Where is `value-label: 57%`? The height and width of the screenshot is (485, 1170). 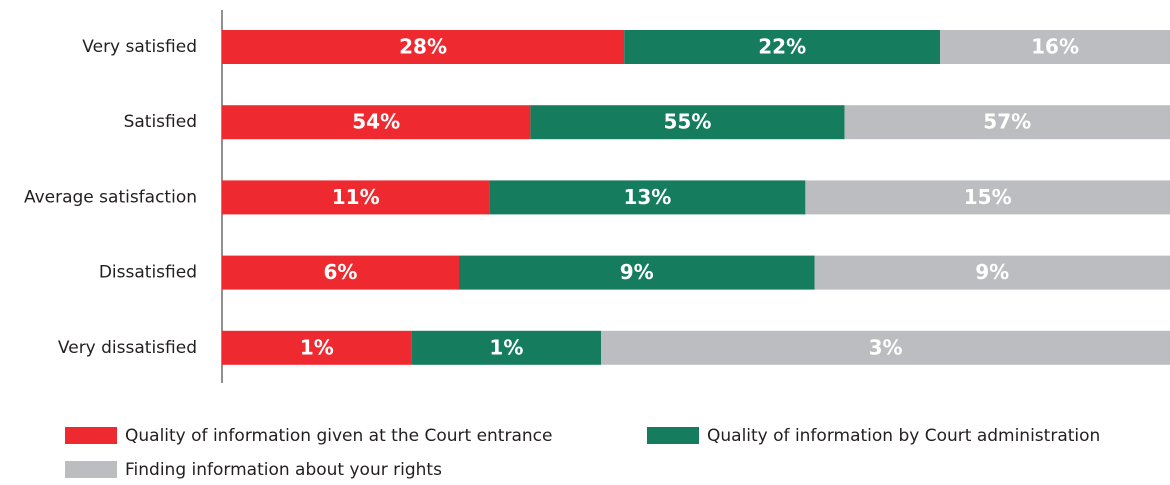
value-label: 57% is located at coordinates (1007, 122).